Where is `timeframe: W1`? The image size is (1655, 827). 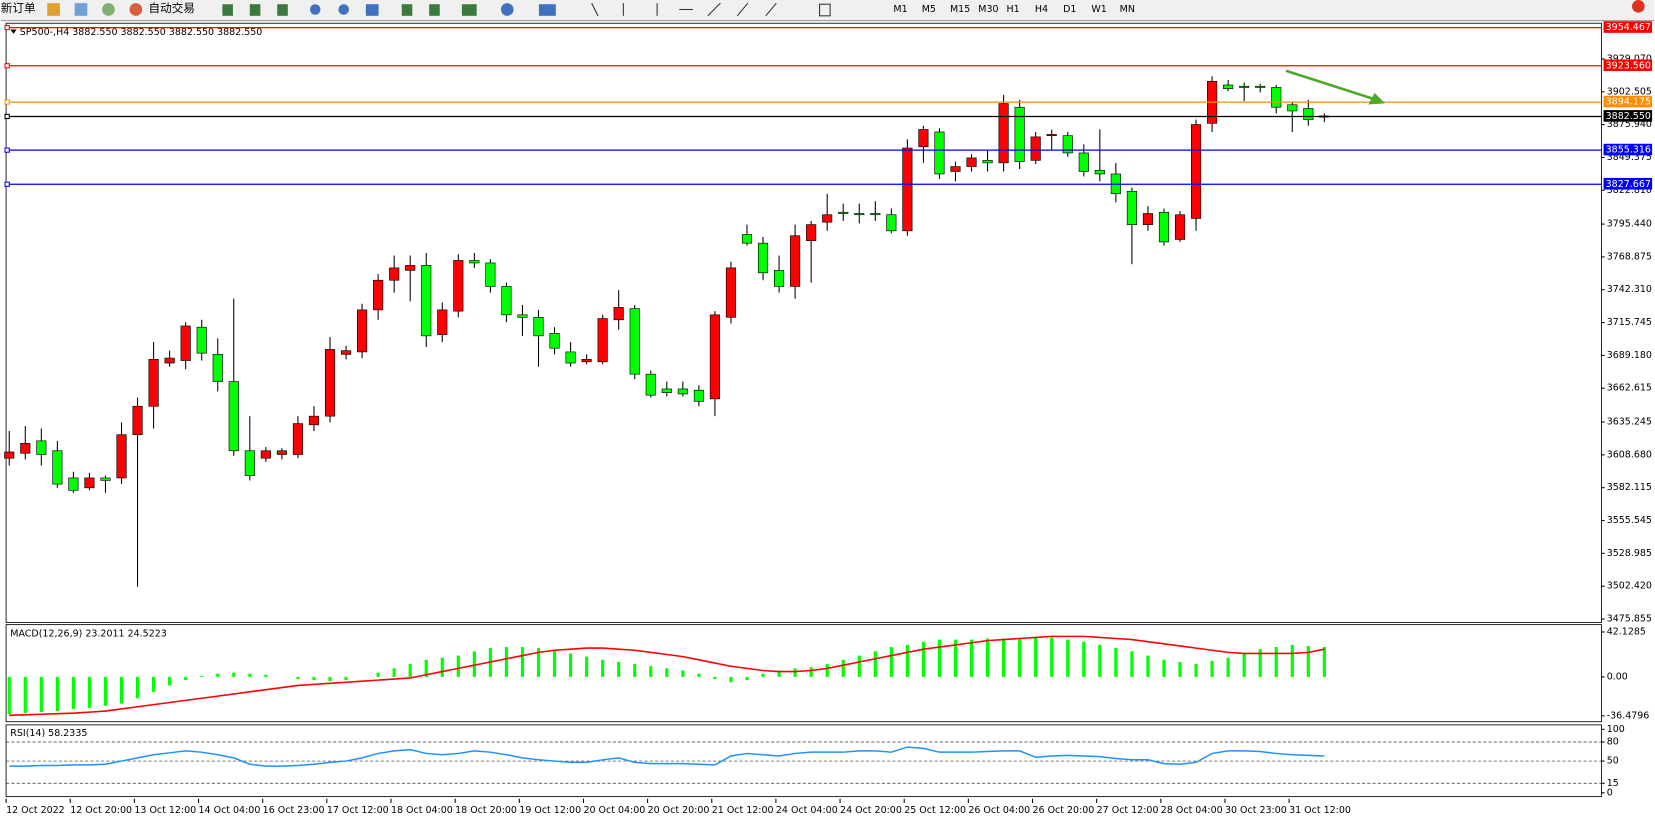 timeframe: W1 is located at coordinates (1098, 9).